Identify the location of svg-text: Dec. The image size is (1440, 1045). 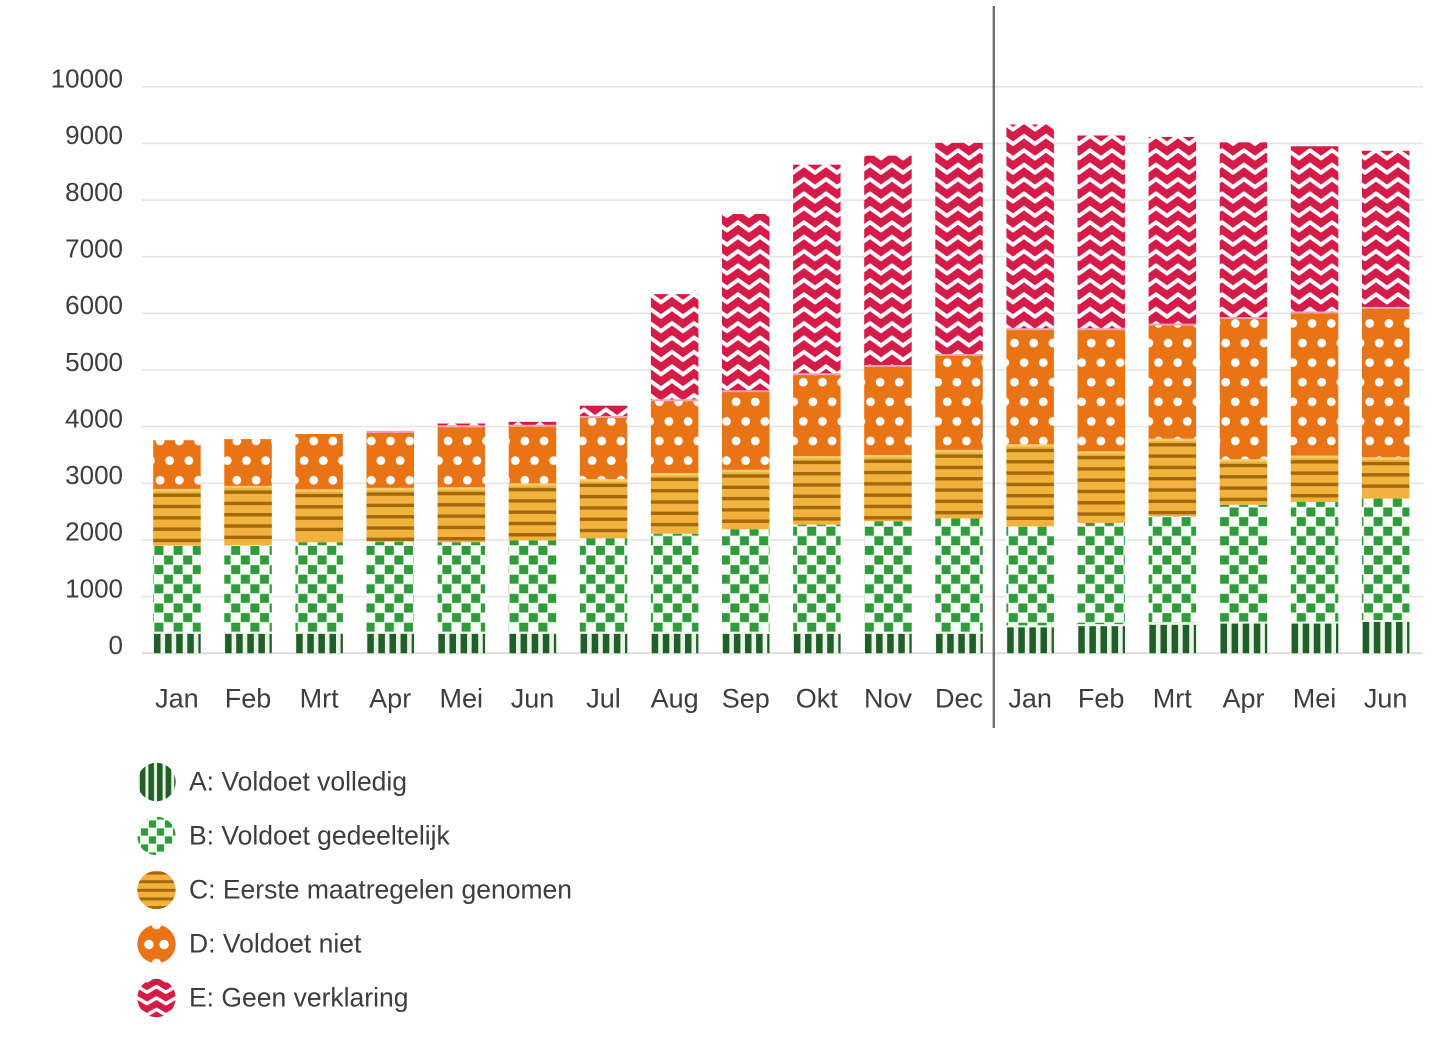
(959, 699).